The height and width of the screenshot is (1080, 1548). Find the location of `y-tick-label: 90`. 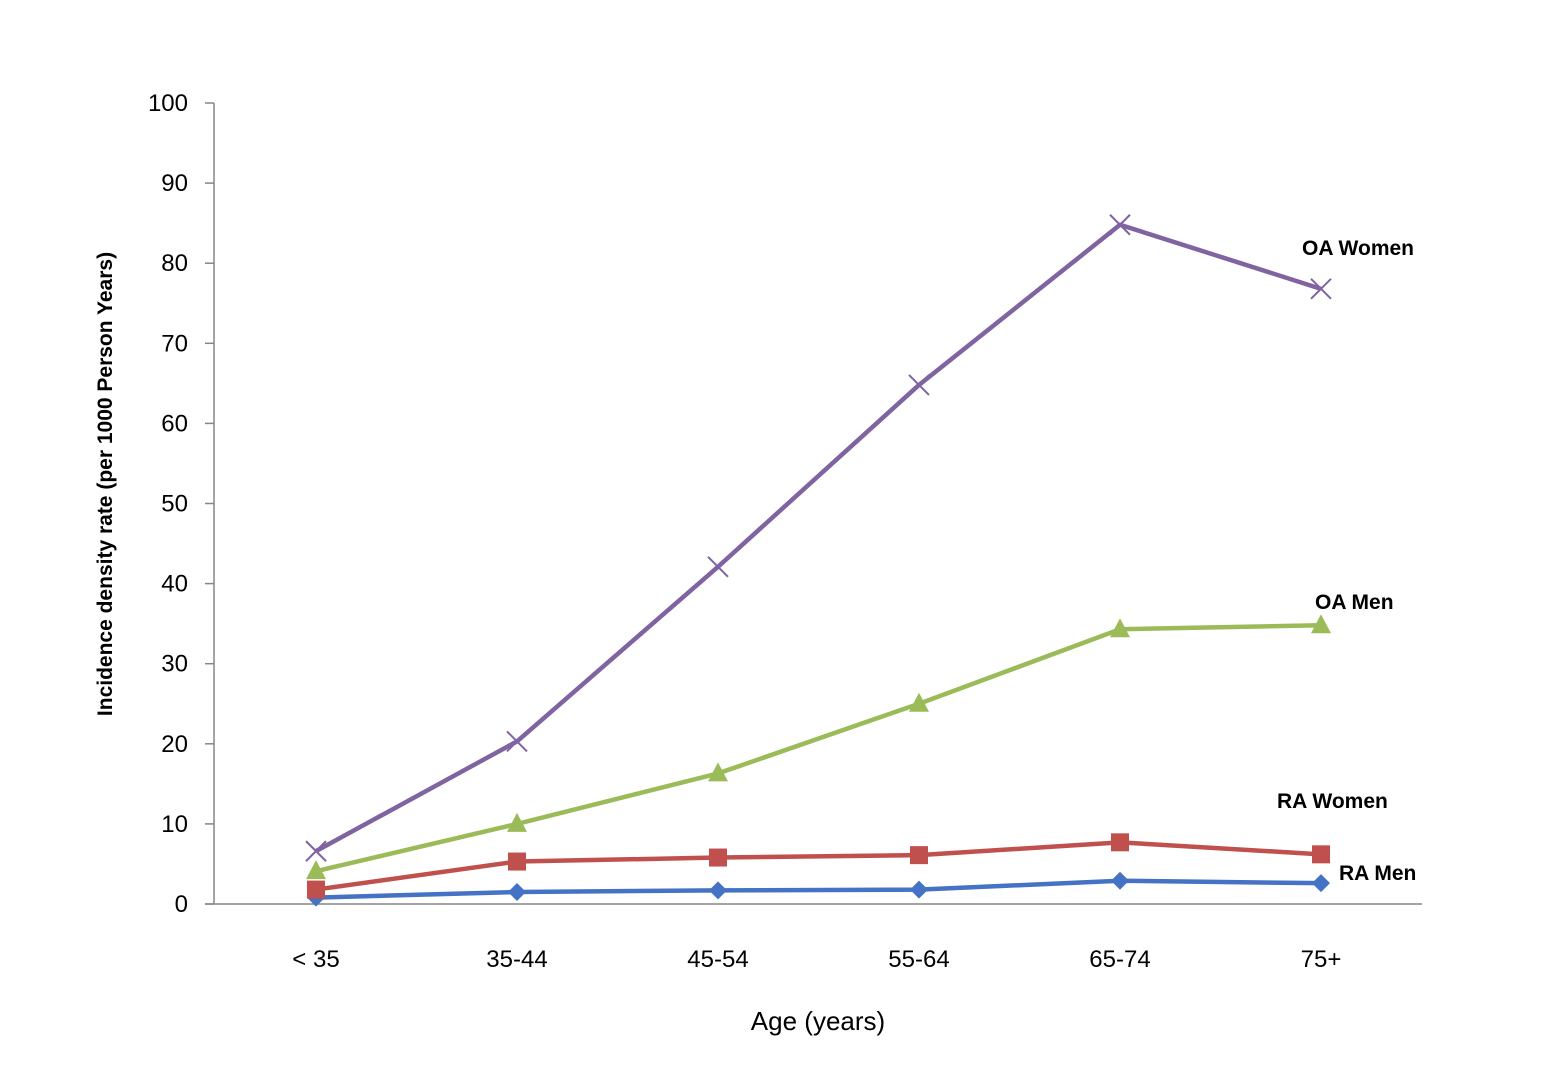

y-tick-label: 90 is located at coordinates (174, 183).